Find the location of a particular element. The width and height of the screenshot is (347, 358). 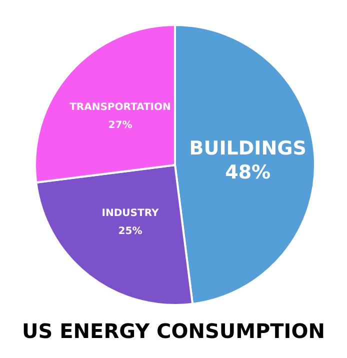

slice-label: INDUSTRY is located at coordinates (131, 214).